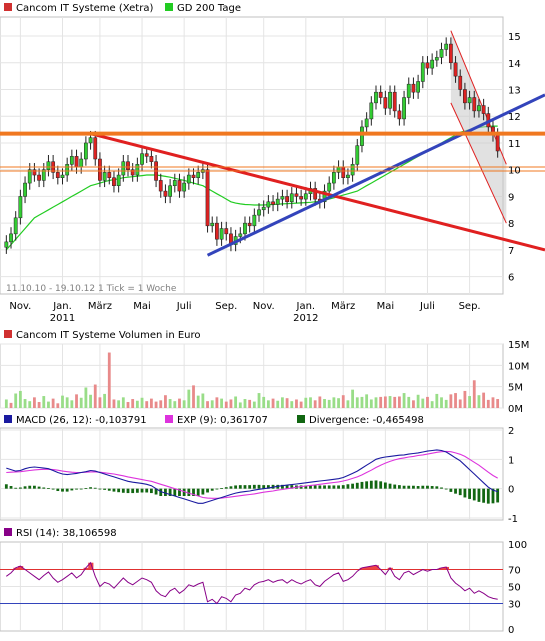 The image size is (545, 641). Describe the element at coordinates (252, 583) in the screenshot. I see `rsi-line` at that location.